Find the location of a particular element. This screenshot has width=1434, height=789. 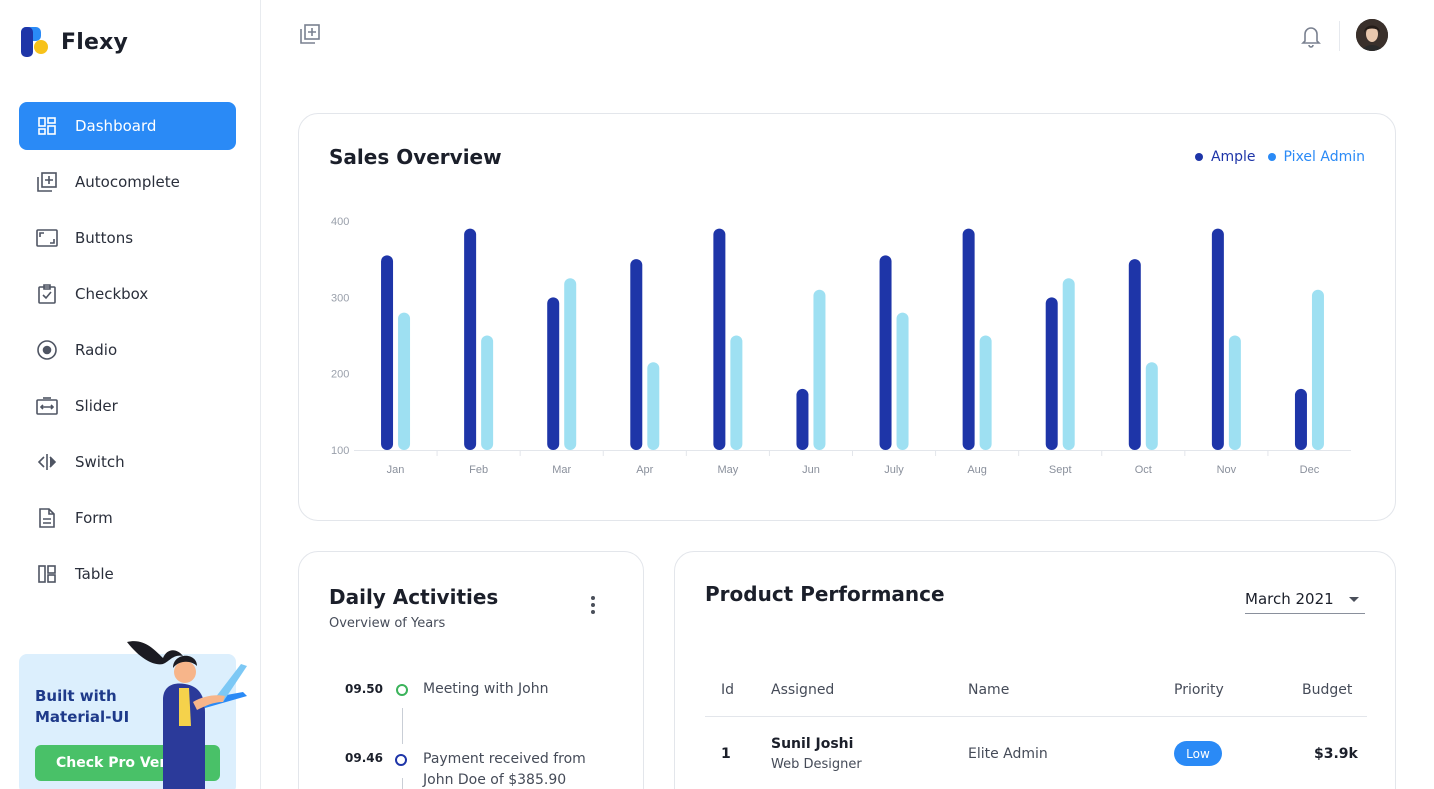

legend-item-ample: Ample is located at coordinates (1225, 157).